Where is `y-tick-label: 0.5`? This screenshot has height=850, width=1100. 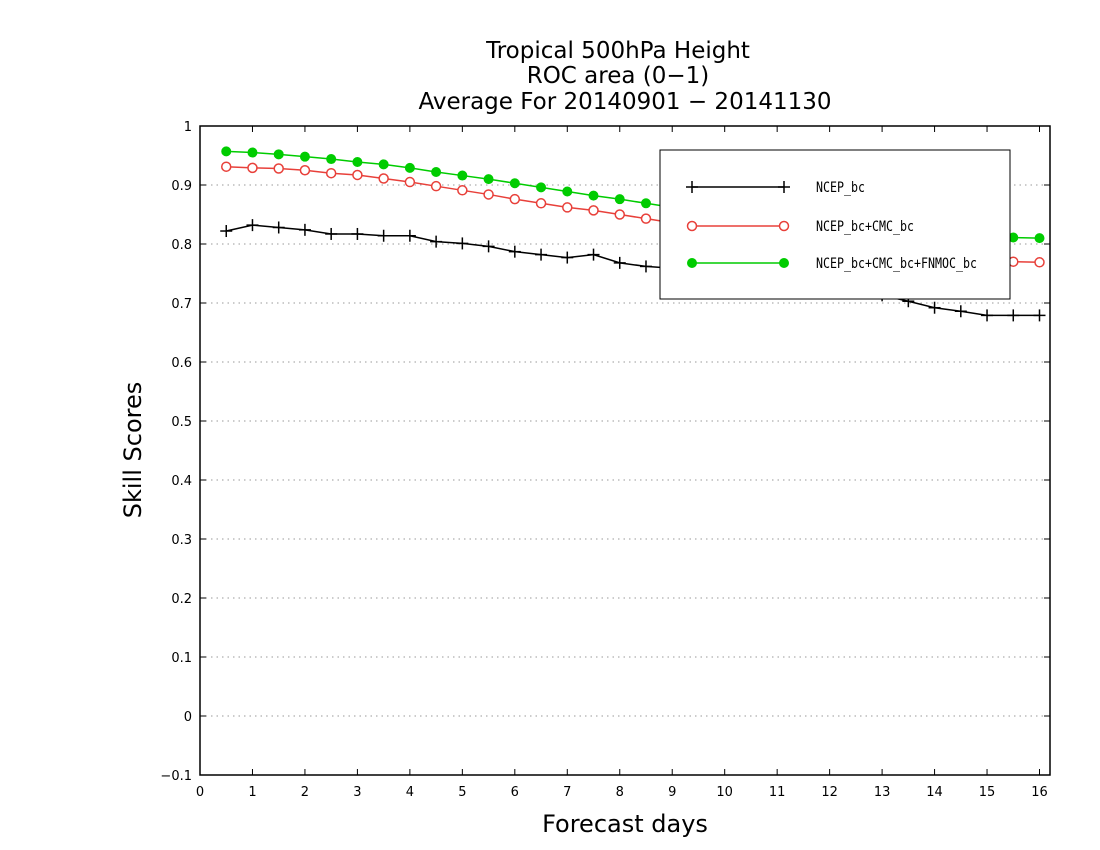
y-tick-label: 0.5 is located at coordinates (181, 422).